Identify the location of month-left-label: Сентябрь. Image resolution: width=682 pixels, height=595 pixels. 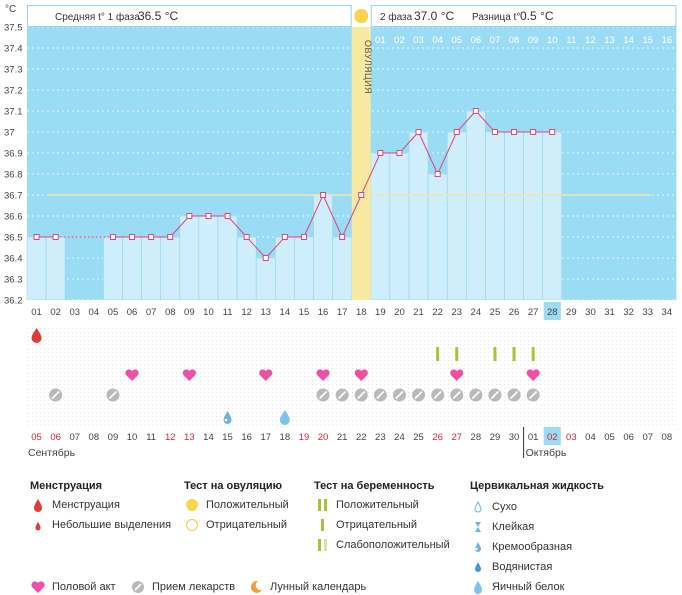
(52, 453).